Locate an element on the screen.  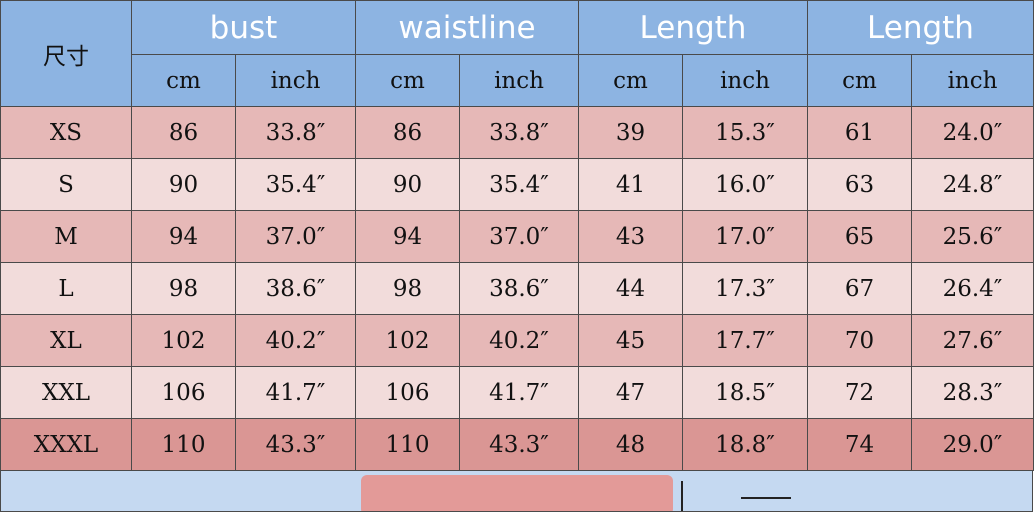
measure-cell: 16.0″ is located at coordinates (745, 184).